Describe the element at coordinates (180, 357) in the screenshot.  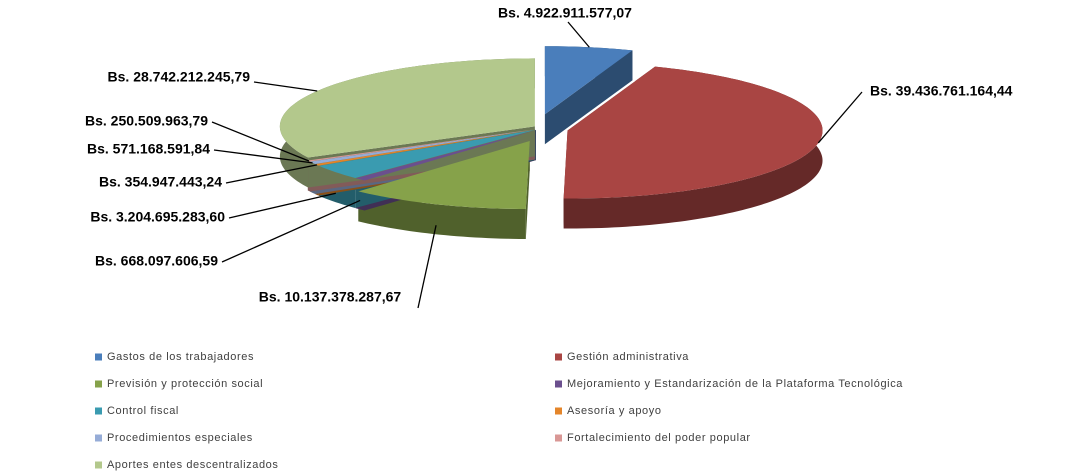
I see `legend-label: Gastos de los trabajadores` at that location.